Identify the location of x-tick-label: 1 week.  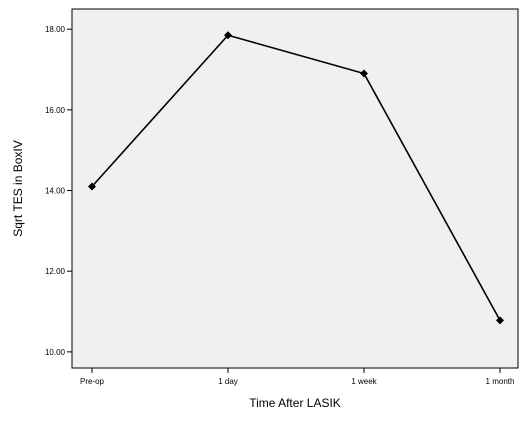
(364, 381).